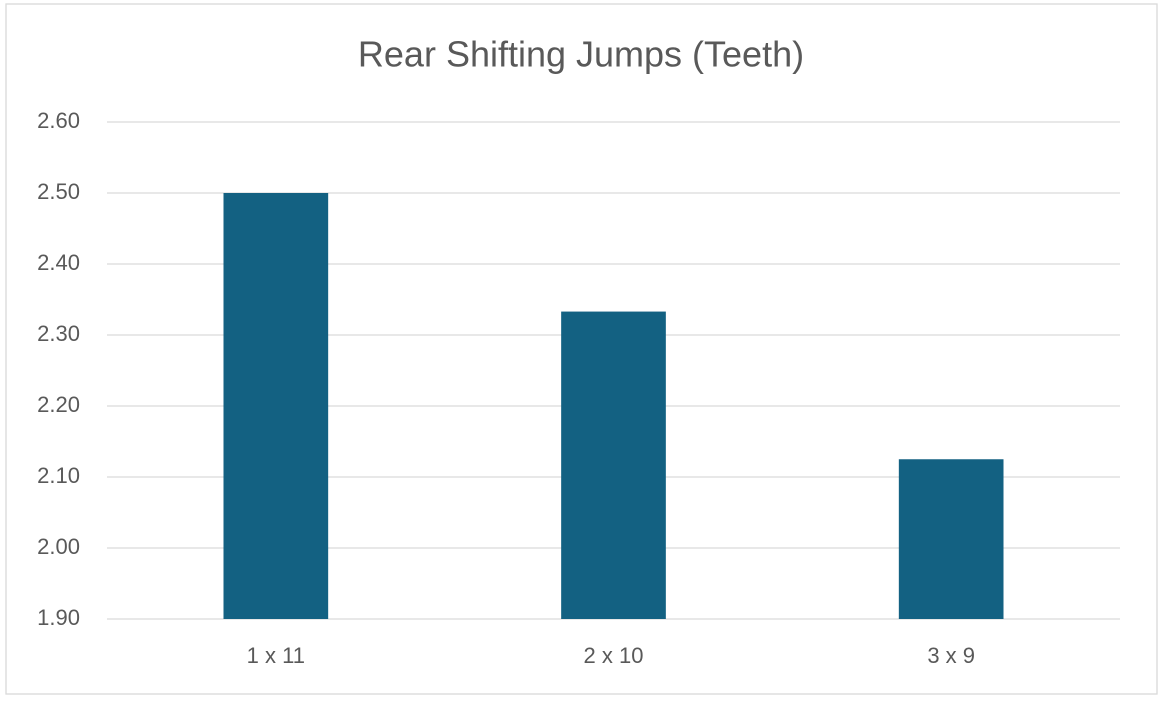 The height and width of the screenshot is (702, 1166). Describe the element at coordinates (58, 546) in the screenshot. I see `y-tick-label: 2.00` at that location.